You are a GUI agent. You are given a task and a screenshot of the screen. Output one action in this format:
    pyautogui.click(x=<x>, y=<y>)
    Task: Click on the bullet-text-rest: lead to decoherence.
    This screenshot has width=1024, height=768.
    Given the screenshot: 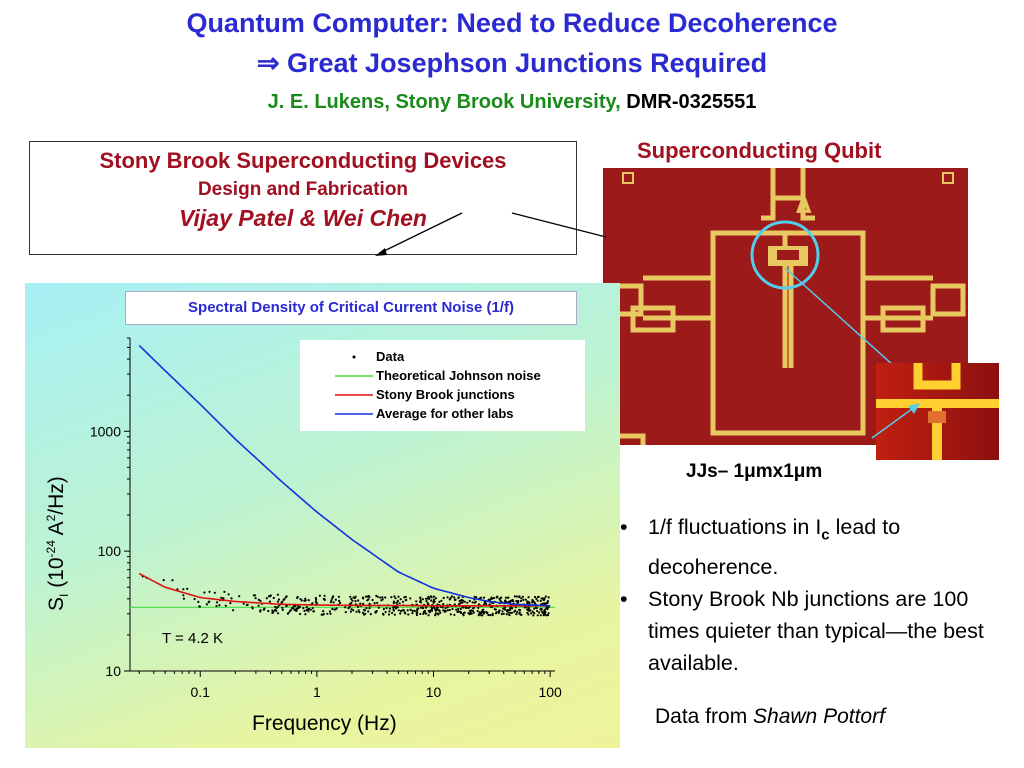 What is the action you would take?
    pyautogui.click(x=774, y=547)
    